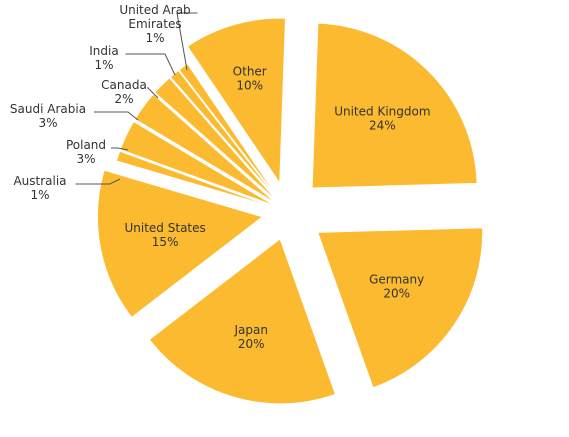 The width and height of the screenshot is (569, 437). Describe the element at coordinates (39, 188) in the screenshot. I see `slice-label-australia: Australia 1%` at that location.